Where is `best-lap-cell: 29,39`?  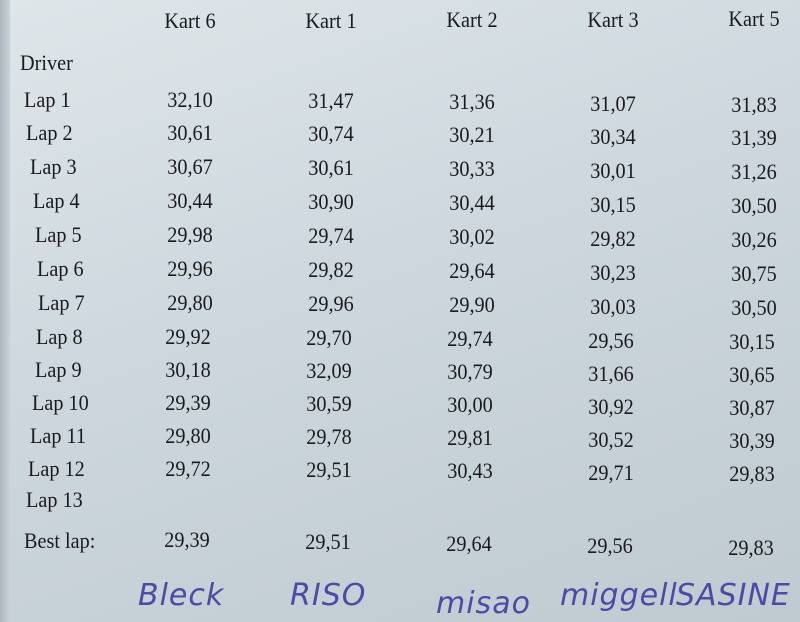
best-lap-cell: 29,39 is located at coordinates (187, 539).